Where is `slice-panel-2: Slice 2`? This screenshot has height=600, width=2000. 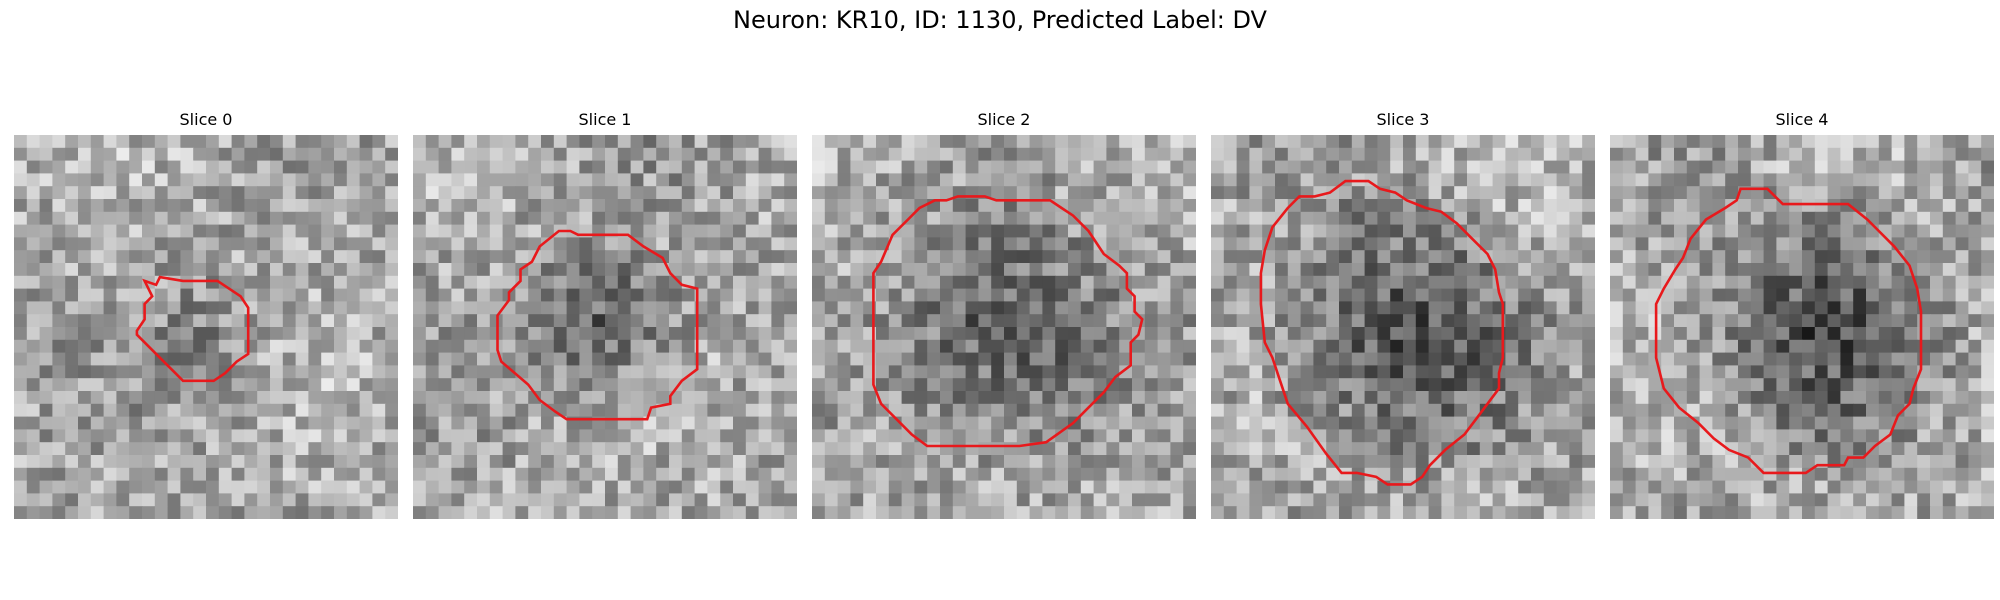 slice-panel-2: Slice 2 is located at coordinates (1004, 313).